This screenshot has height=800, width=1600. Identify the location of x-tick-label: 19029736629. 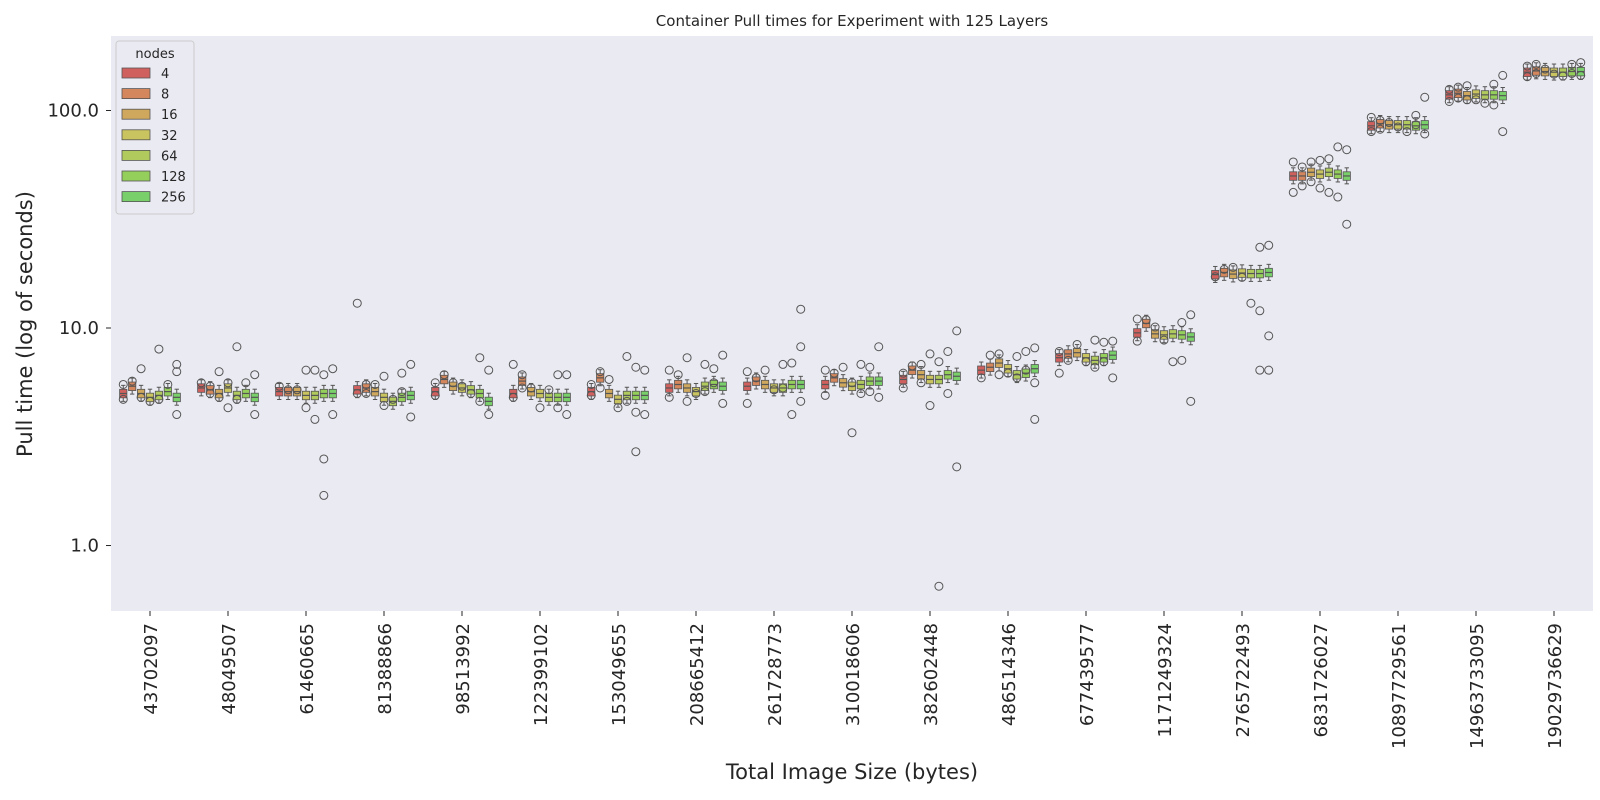
(1555, 686).